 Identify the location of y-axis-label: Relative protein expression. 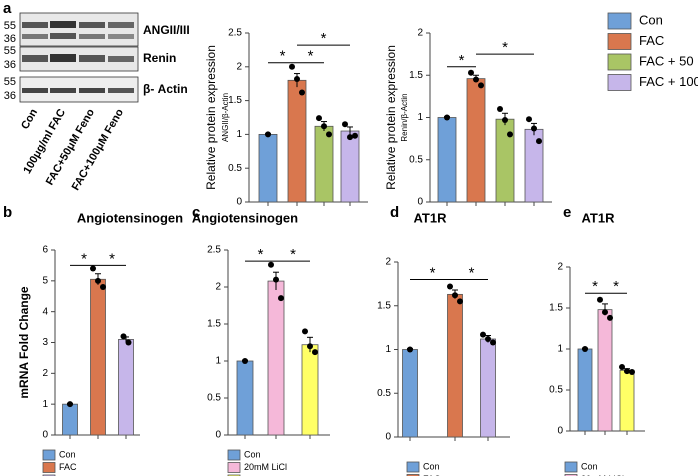
(211, 117).